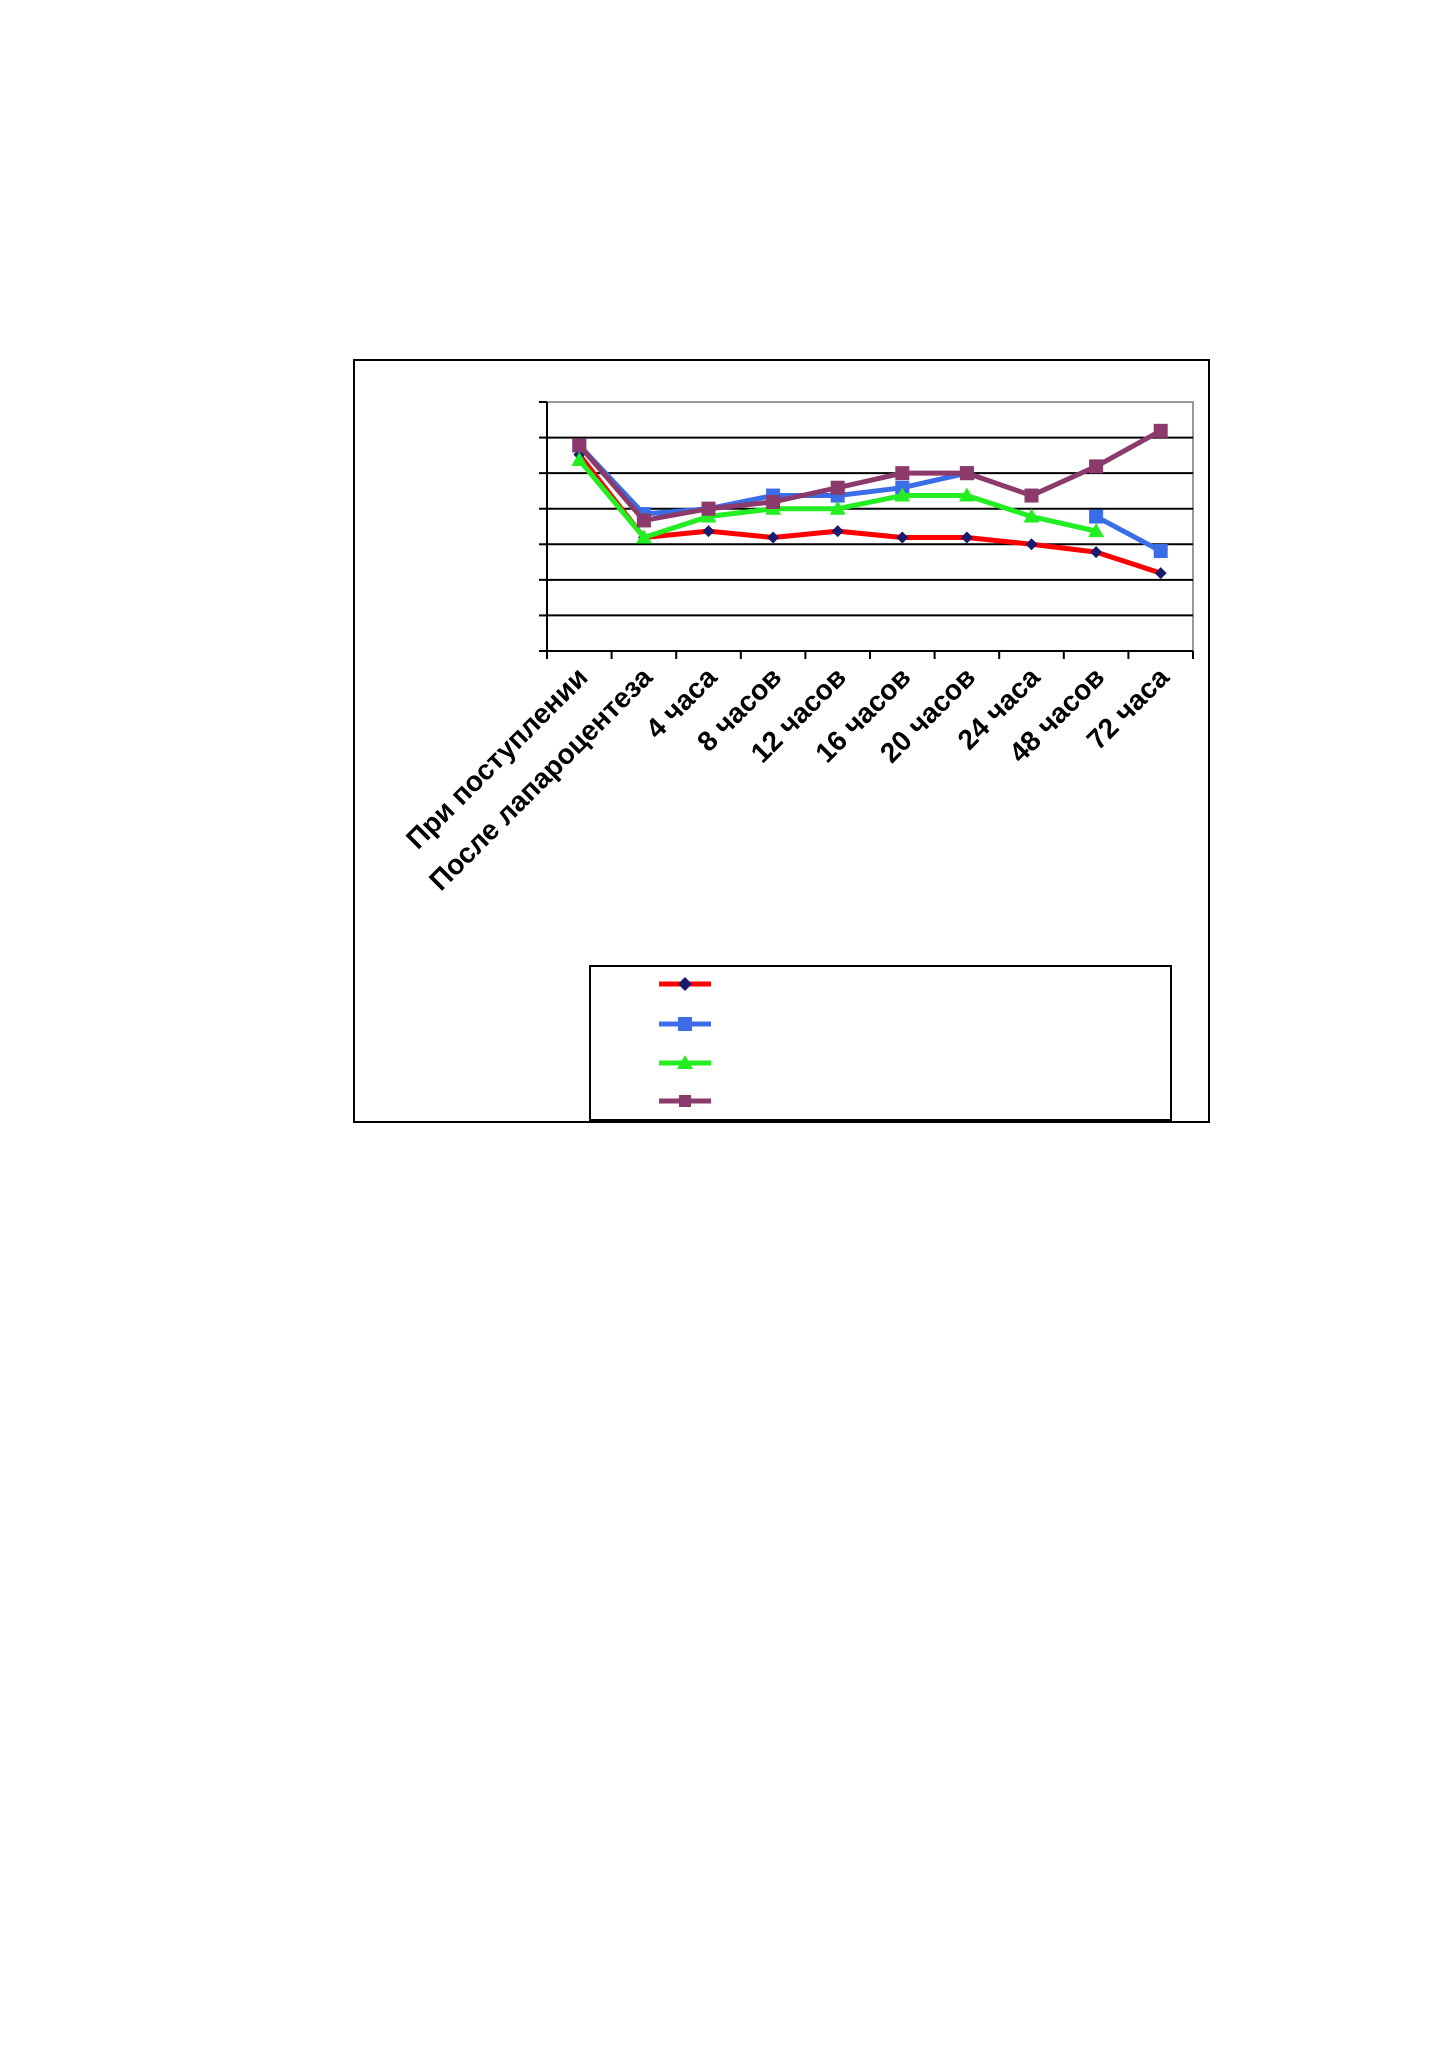  I want to click on legend-box, so click(880, 1043).